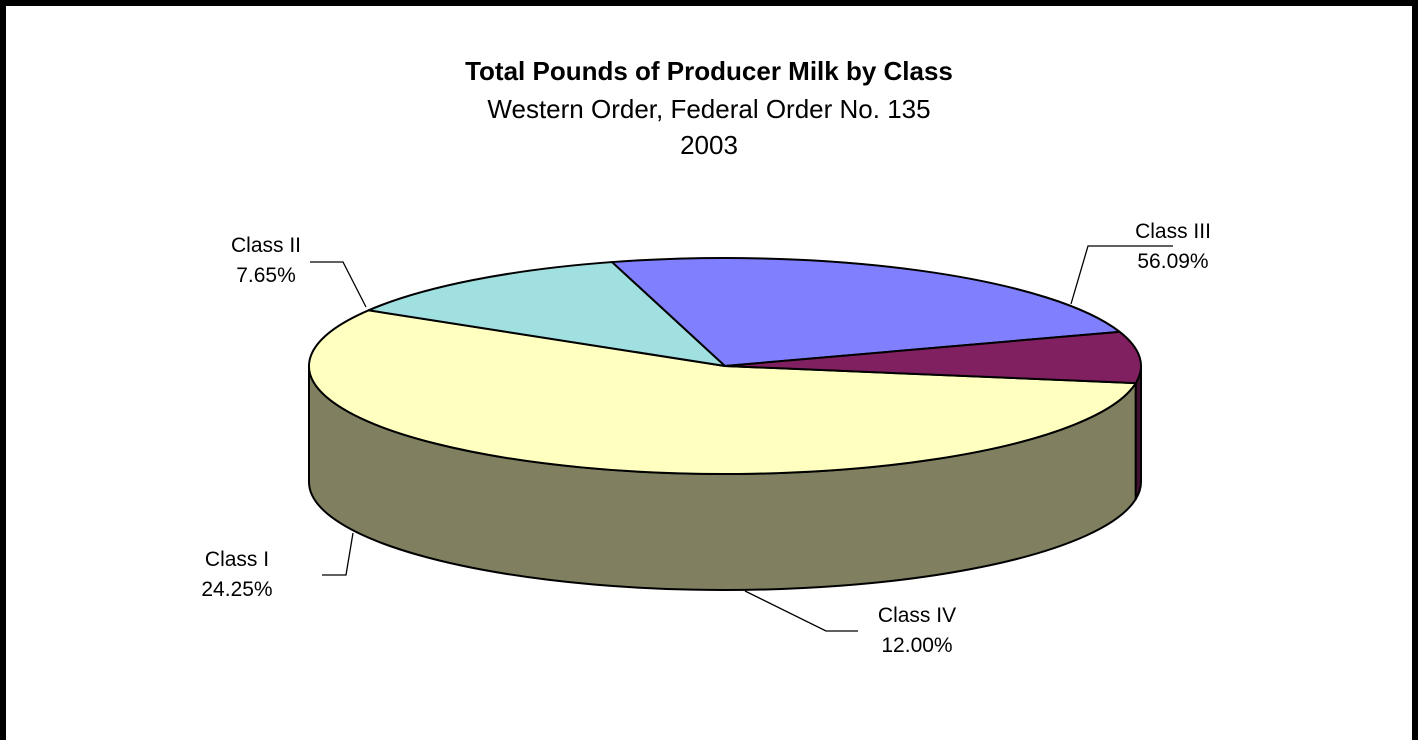 Image resolution: width=1418 pixels, height=740 pixels. What do you see at coordinates (709, 145) in the screenshot?
I see `chart-year: 2003` at bounding box center [709, 145].